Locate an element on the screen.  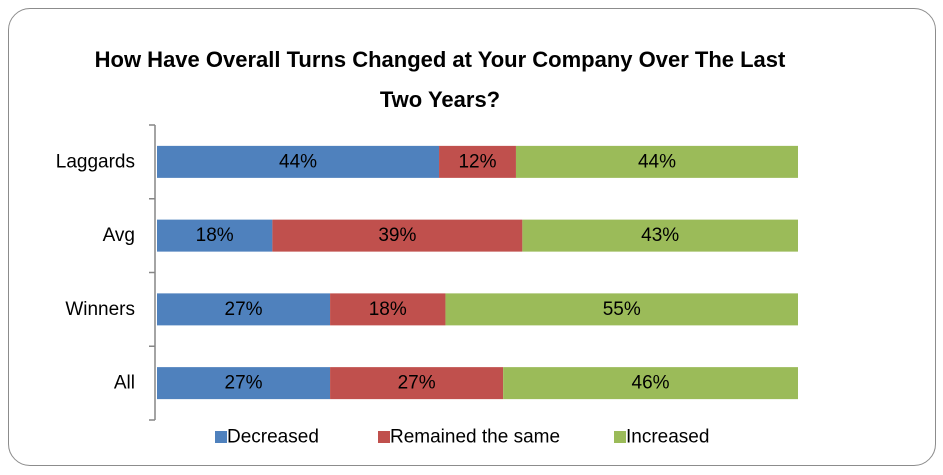
legend-label: Decreased is located at coordinates (273, 437).